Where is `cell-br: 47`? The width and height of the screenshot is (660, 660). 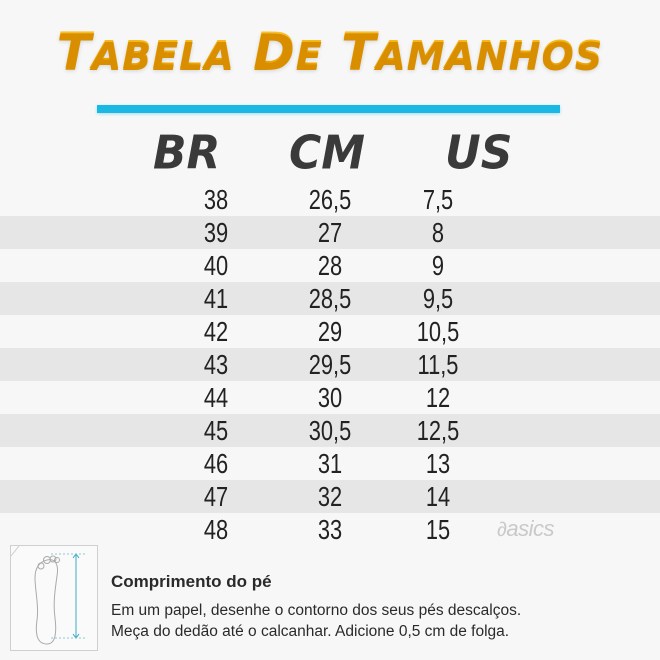 cell-br: 47 is located at coordinates (216, 496).